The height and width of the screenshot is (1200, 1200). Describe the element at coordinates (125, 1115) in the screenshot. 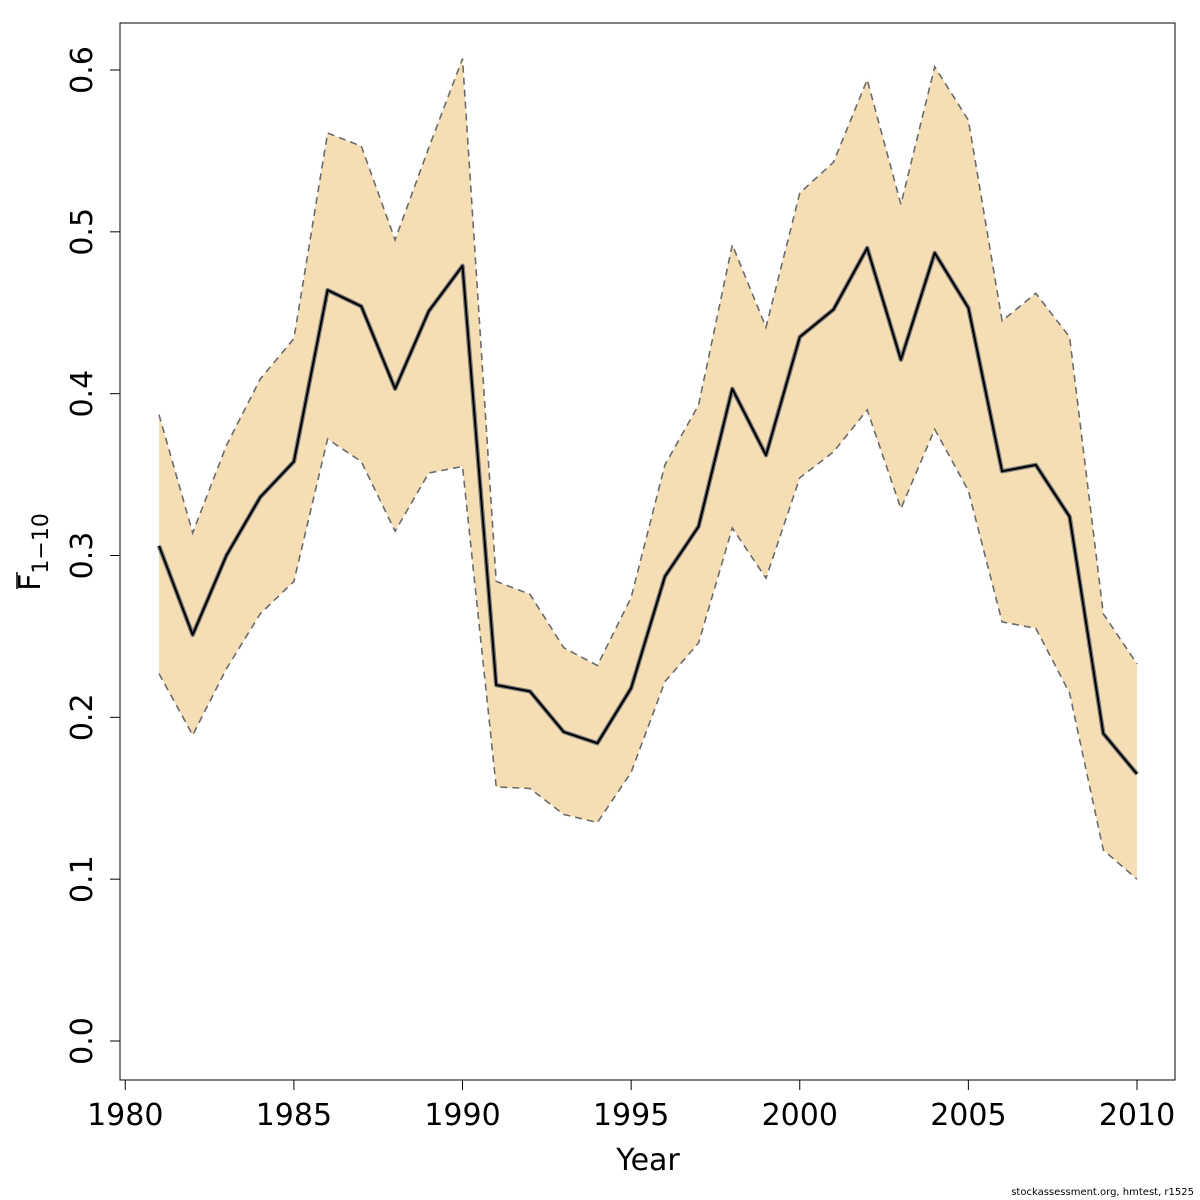

I see `x-tick-label: 1980` at that location.